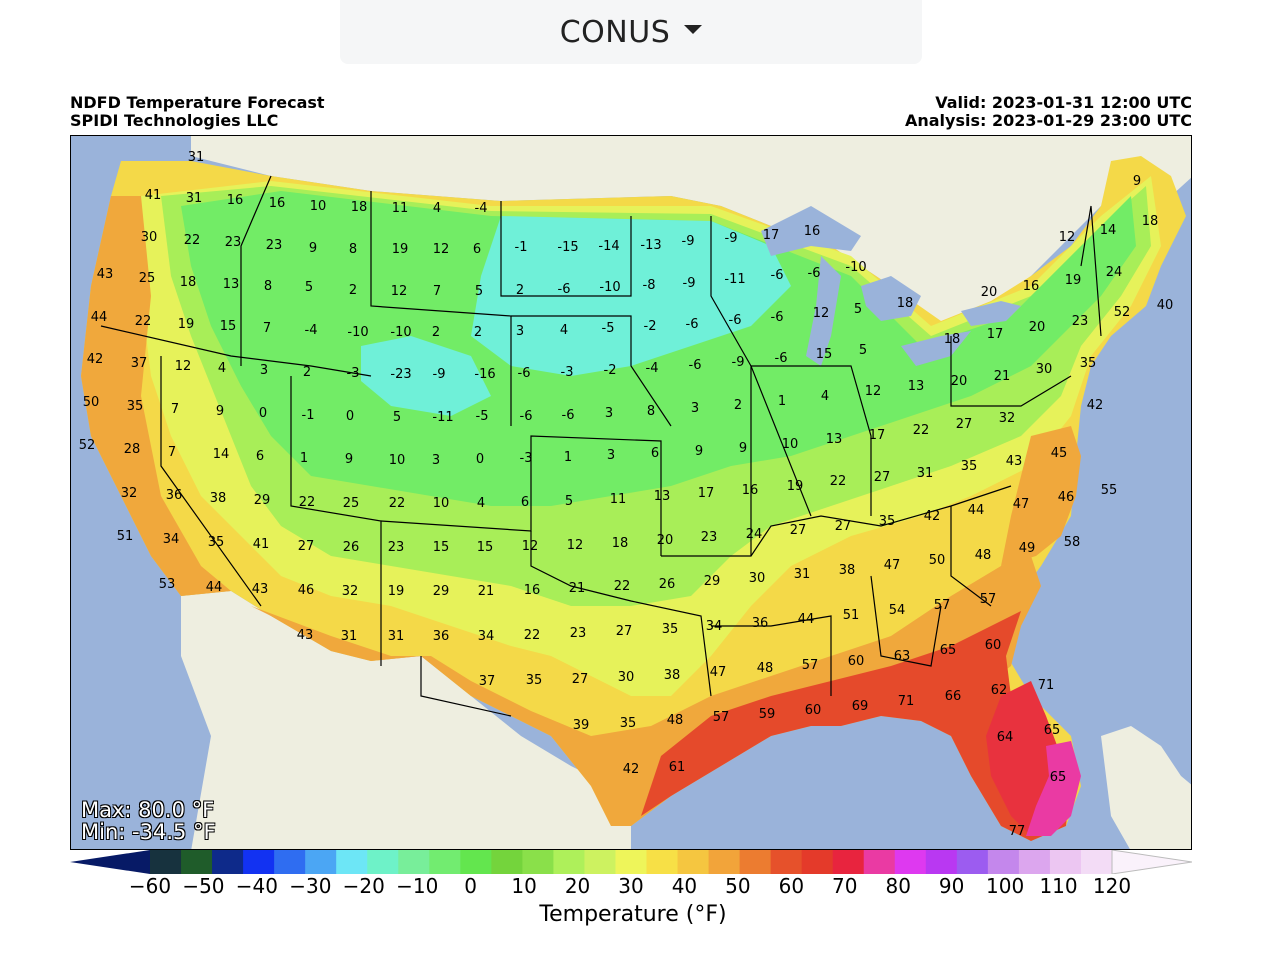 This screenshot has height=974, width=1266. What do you see at coordinates (650, 245) in the screenshot?
I see `grid-value-label: -13` at bounding box center [650, 245].